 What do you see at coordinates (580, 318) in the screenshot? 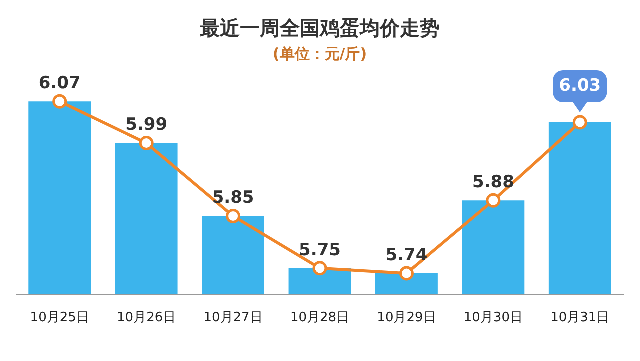
I see `x-tick-label: 10月31日` at bounding box center [580, 318].